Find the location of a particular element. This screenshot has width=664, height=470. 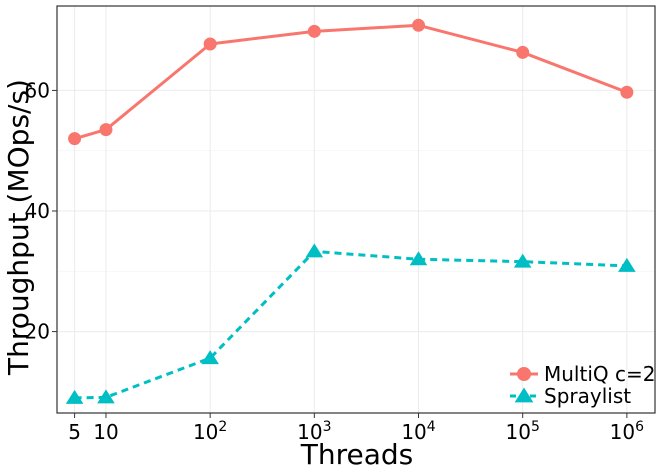

x-axis: 5 10 10² 10³ 10⁴ 10⁵ 10⁶ is located at coordinates (356, 428).